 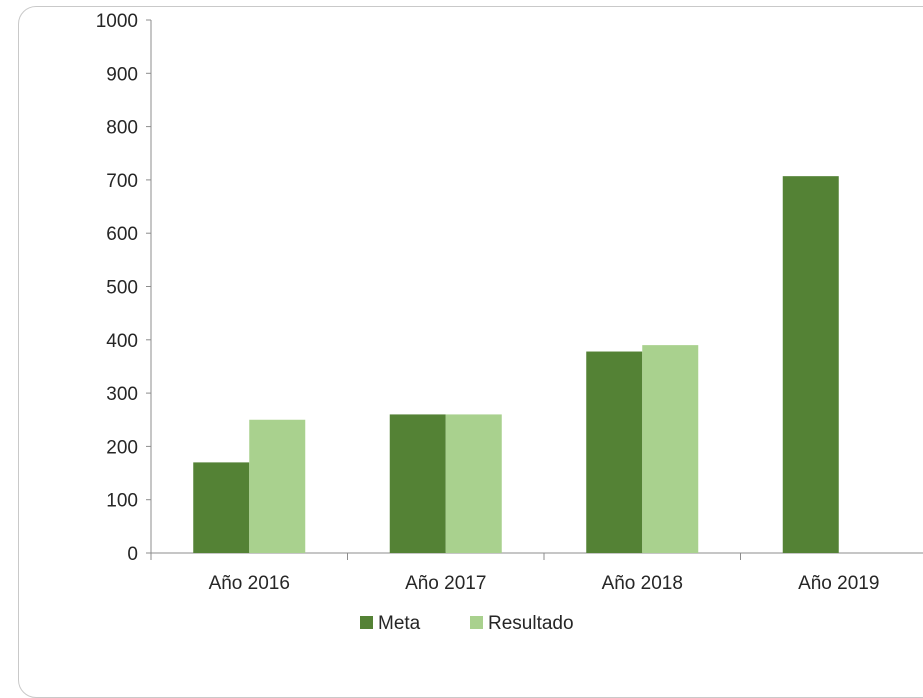 What do you see at coordinates (122, 181) in the screenshot?
I see `y-tick-label: 700` at bounding box center [122, 181].